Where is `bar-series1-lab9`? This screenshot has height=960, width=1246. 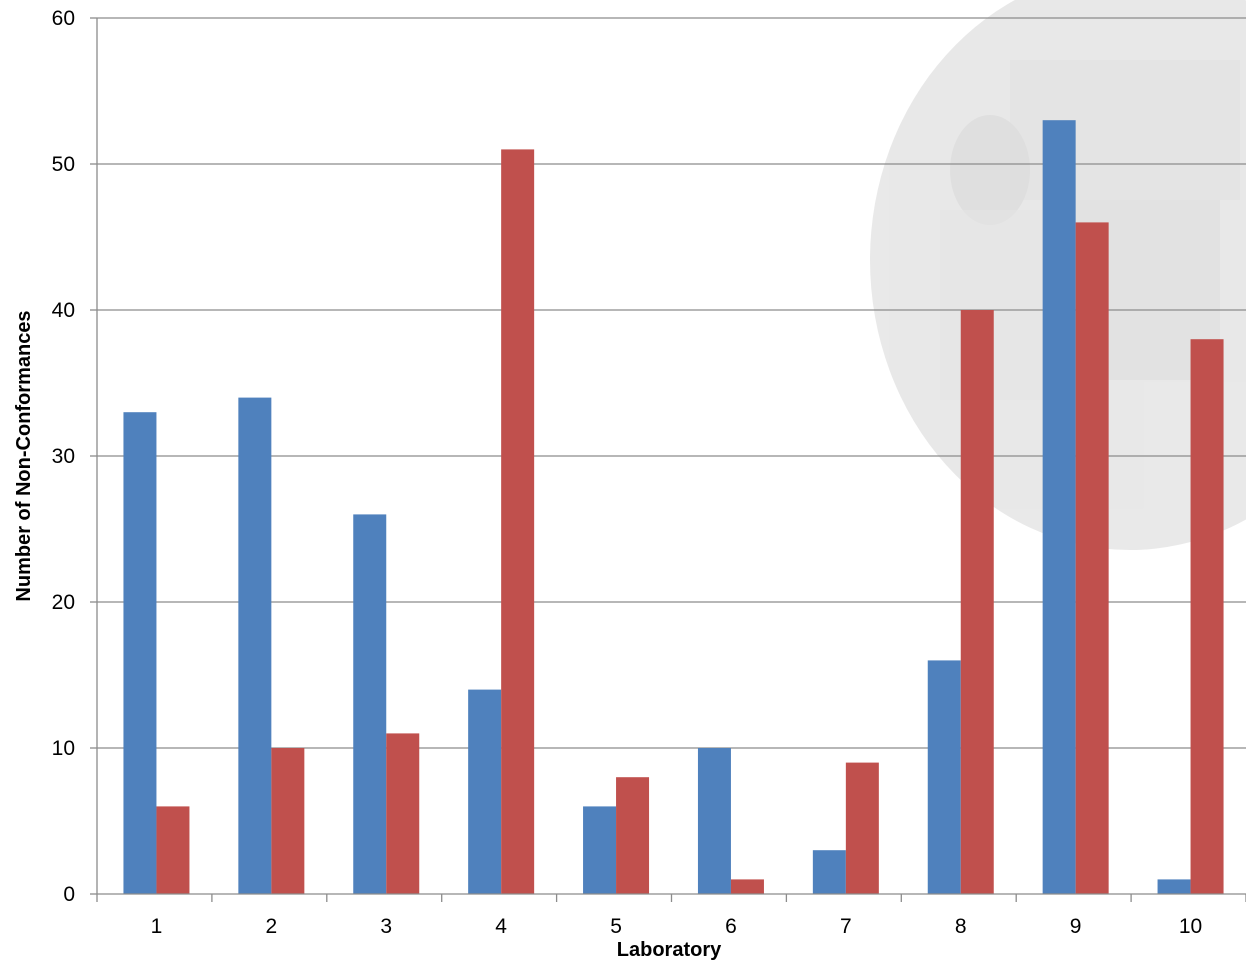 bar-series1-lab9 is located at coordinates (1059, 507).